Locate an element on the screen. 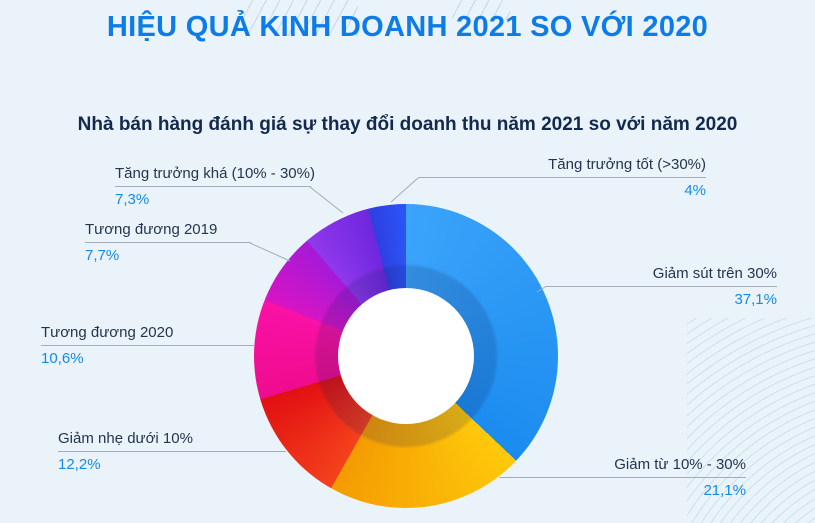  callout-tuong-duong-2020: Tương đương 2020 10,6% is located at coordinates (147, 345).